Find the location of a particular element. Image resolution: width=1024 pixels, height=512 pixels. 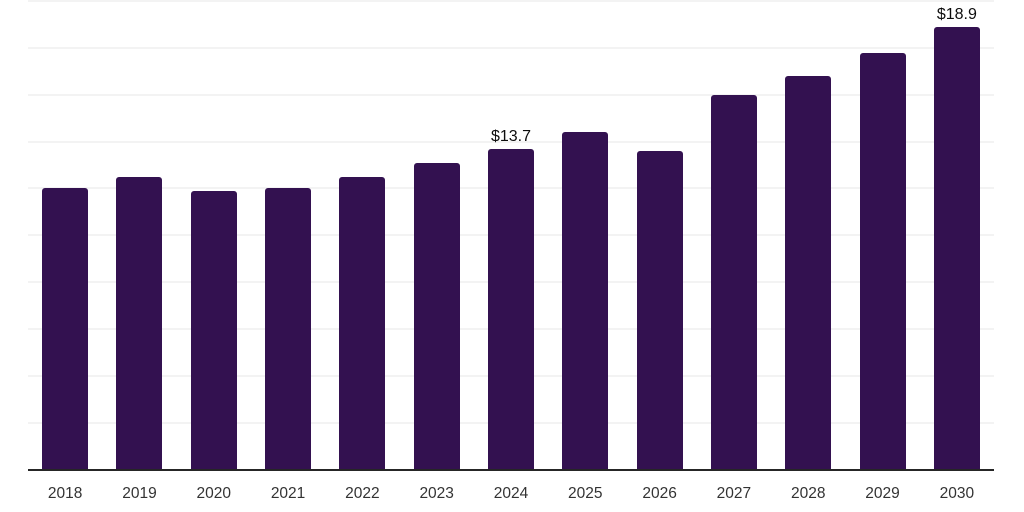

bar-2026 is located at coordinates (659, 310).